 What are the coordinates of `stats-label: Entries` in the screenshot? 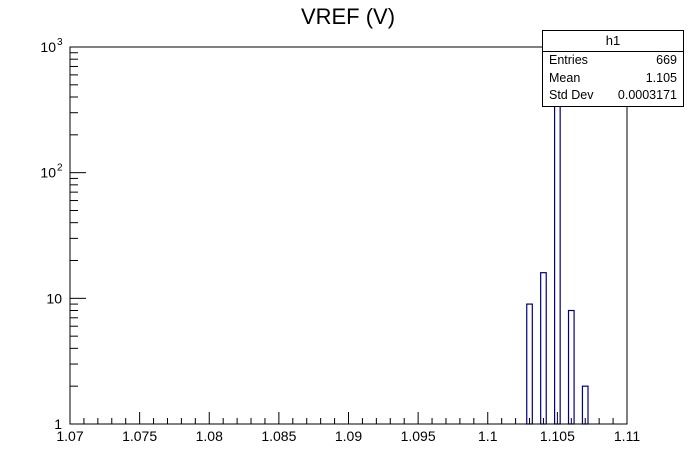 It's located at (568, 60).